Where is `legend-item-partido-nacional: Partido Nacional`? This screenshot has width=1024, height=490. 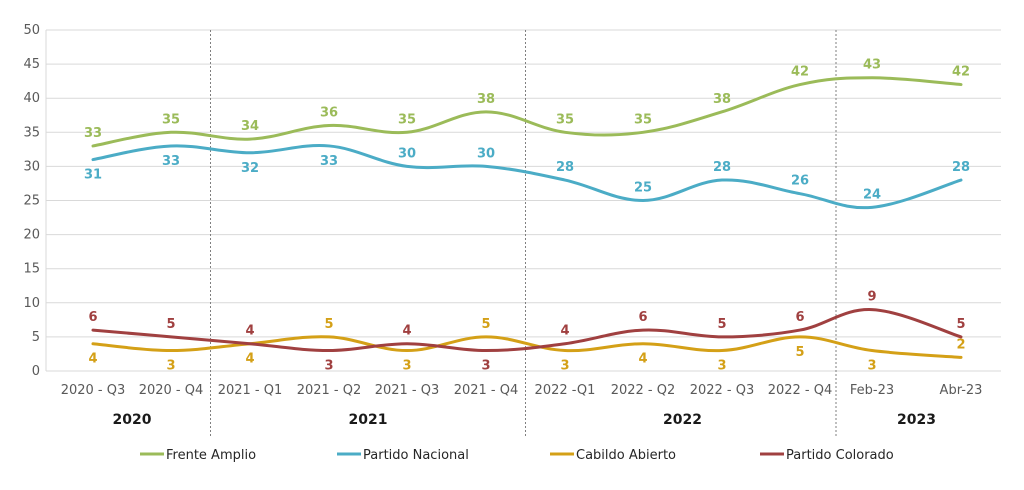 legend-item-partido-nacional: Partido Nacional is located at coordinates (403, 455).